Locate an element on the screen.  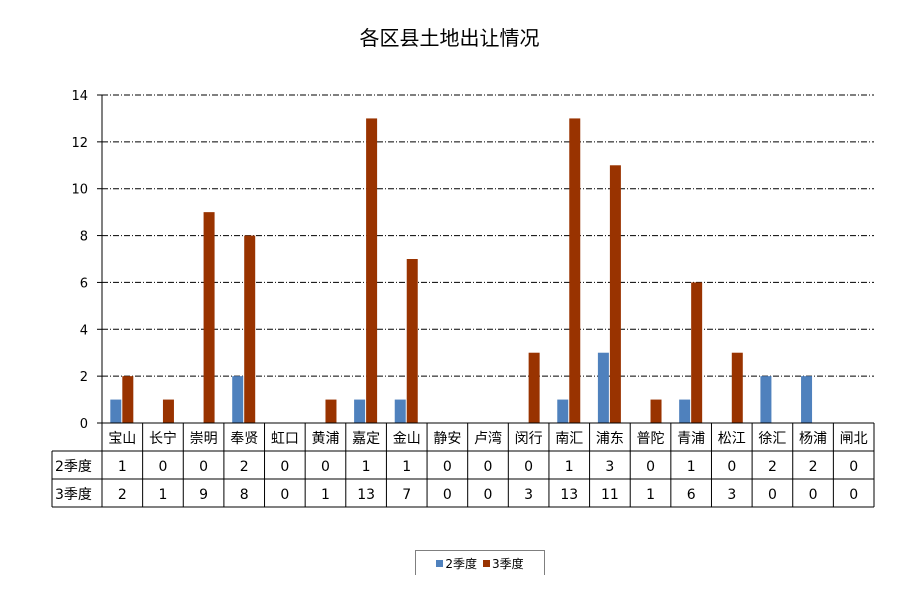
category-label: 奉贤 is located at coordinates (244, 439).